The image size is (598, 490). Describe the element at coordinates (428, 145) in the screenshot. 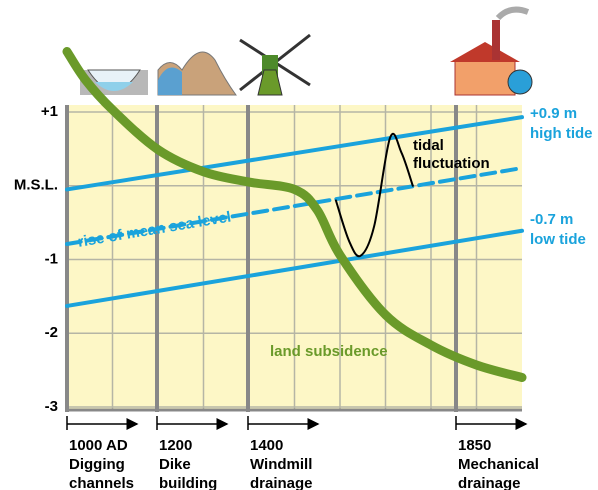

I see `annotation: tidal` at that location.